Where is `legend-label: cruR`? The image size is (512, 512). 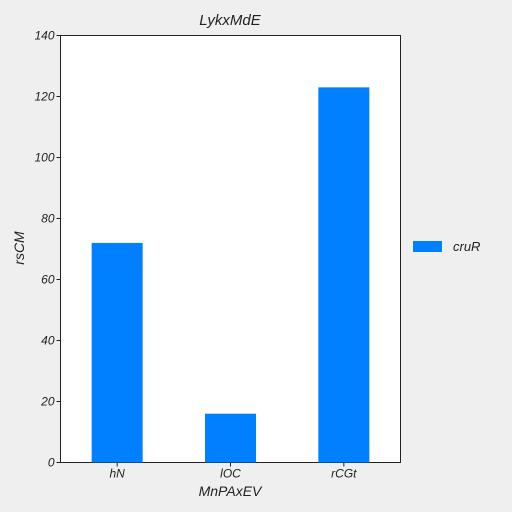 legend-label: cruR is located at coordinates (466, 246).